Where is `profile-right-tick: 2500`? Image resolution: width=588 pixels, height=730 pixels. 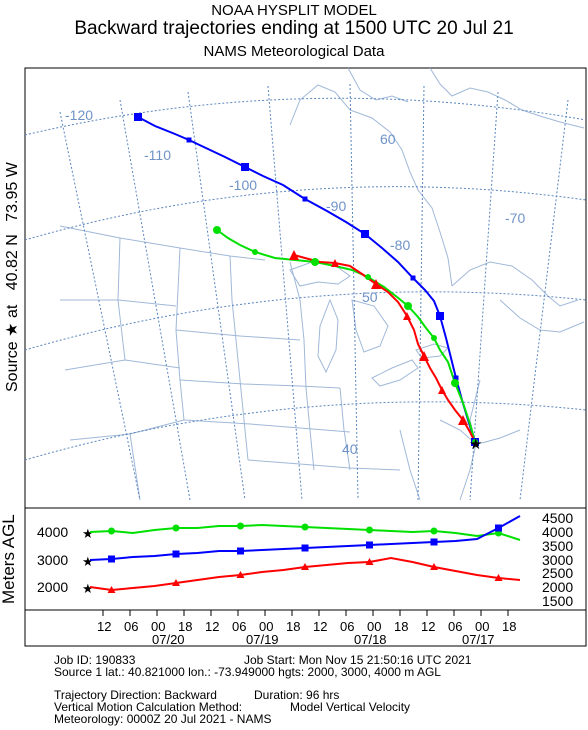
profile-right-tick: 2500 is located at coordinates (557, 573).